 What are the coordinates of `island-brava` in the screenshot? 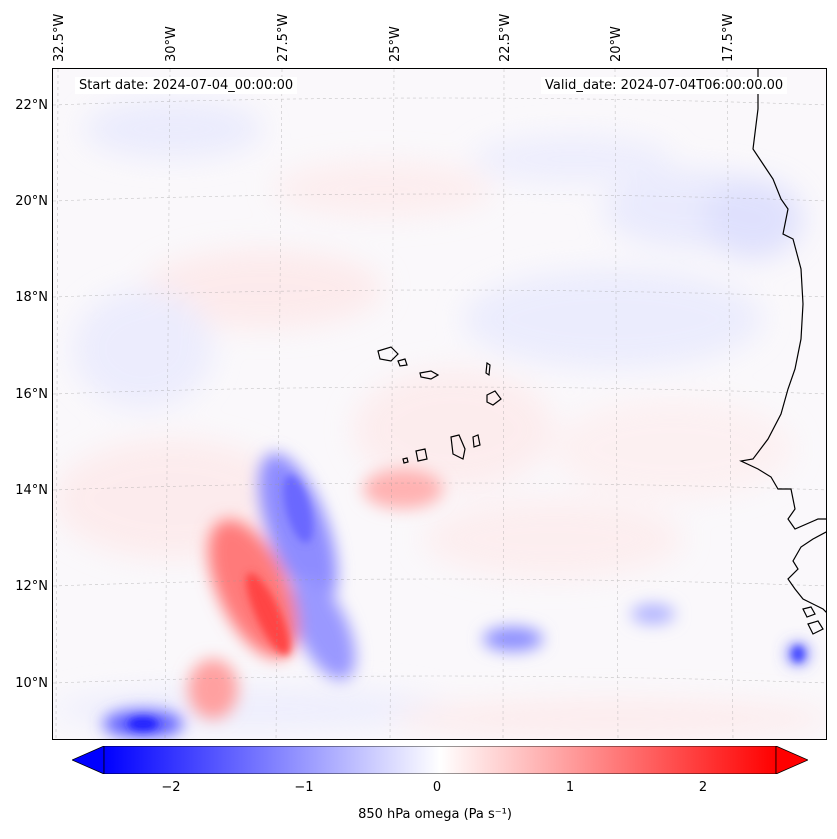 It's located at (405, 460).